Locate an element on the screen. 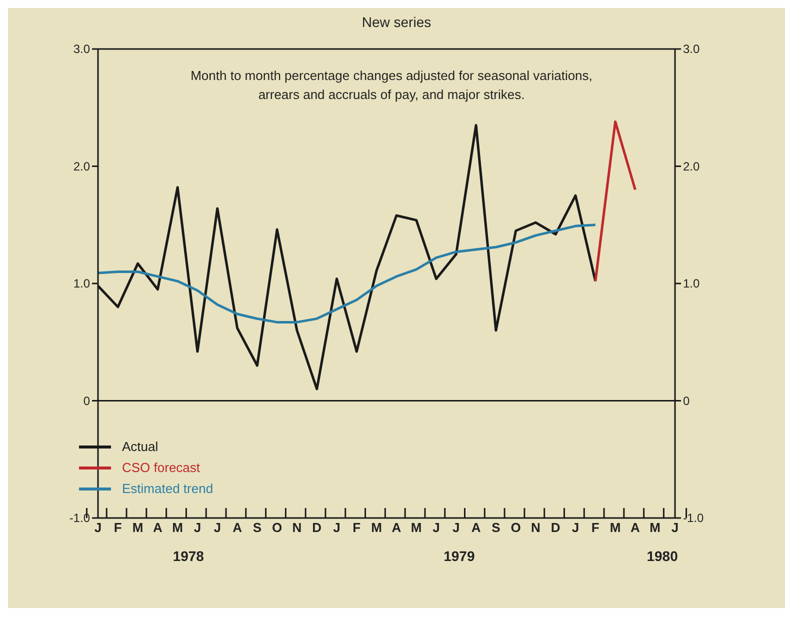 The width and height of the screenshot is (785, 617). y-tick-label: 3.0 is located at coordinates (81, 49).